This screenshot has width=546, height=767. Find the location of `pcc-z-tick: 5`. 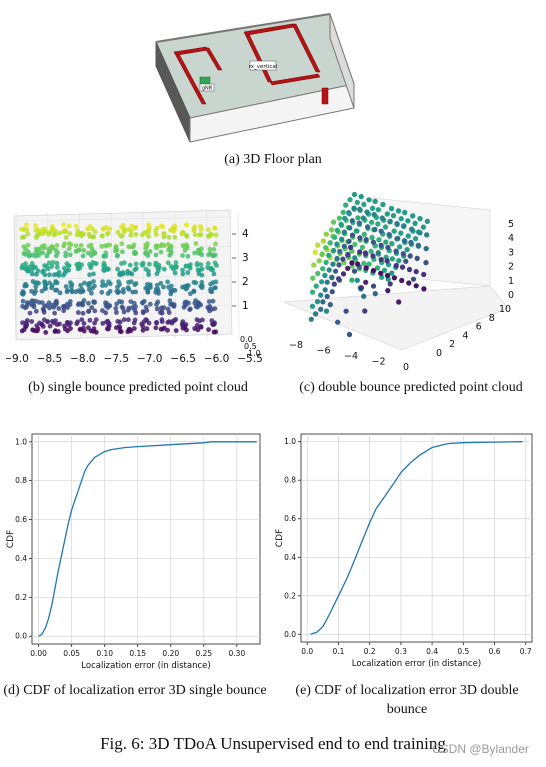

pcc-z-tick: 5 is located at coordinates (511, 224).